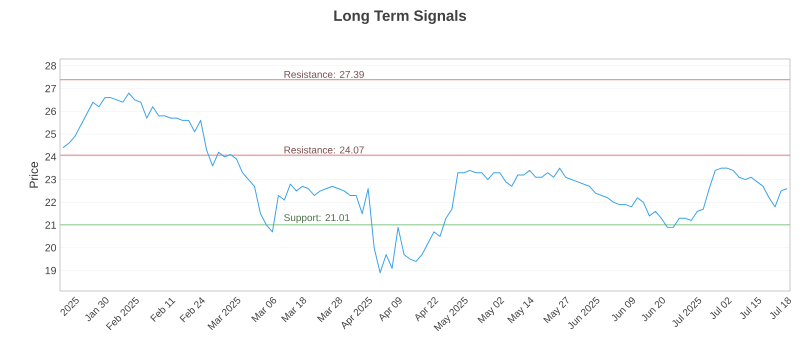 The width and height of the screenshot is (800, 350). Describe the element at coordinates (624, 309) in the screenshot. I see `x-tick-label: Jun 09` at that location.